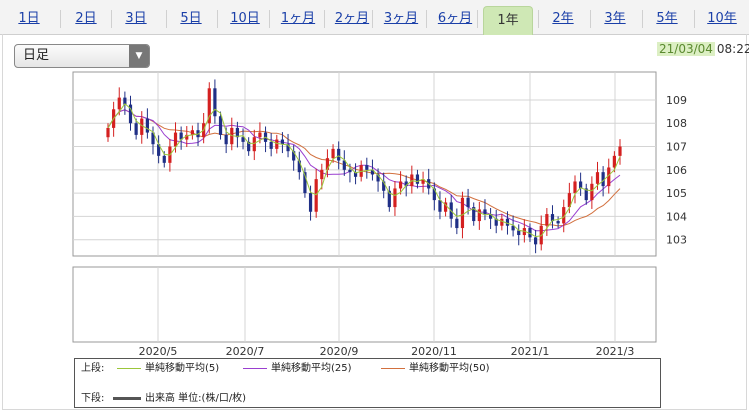  What do you see at coordinates (158, 351) in the screenshot?
I see `x-tick-label: 2020/5` at bounding box center [158, 351].